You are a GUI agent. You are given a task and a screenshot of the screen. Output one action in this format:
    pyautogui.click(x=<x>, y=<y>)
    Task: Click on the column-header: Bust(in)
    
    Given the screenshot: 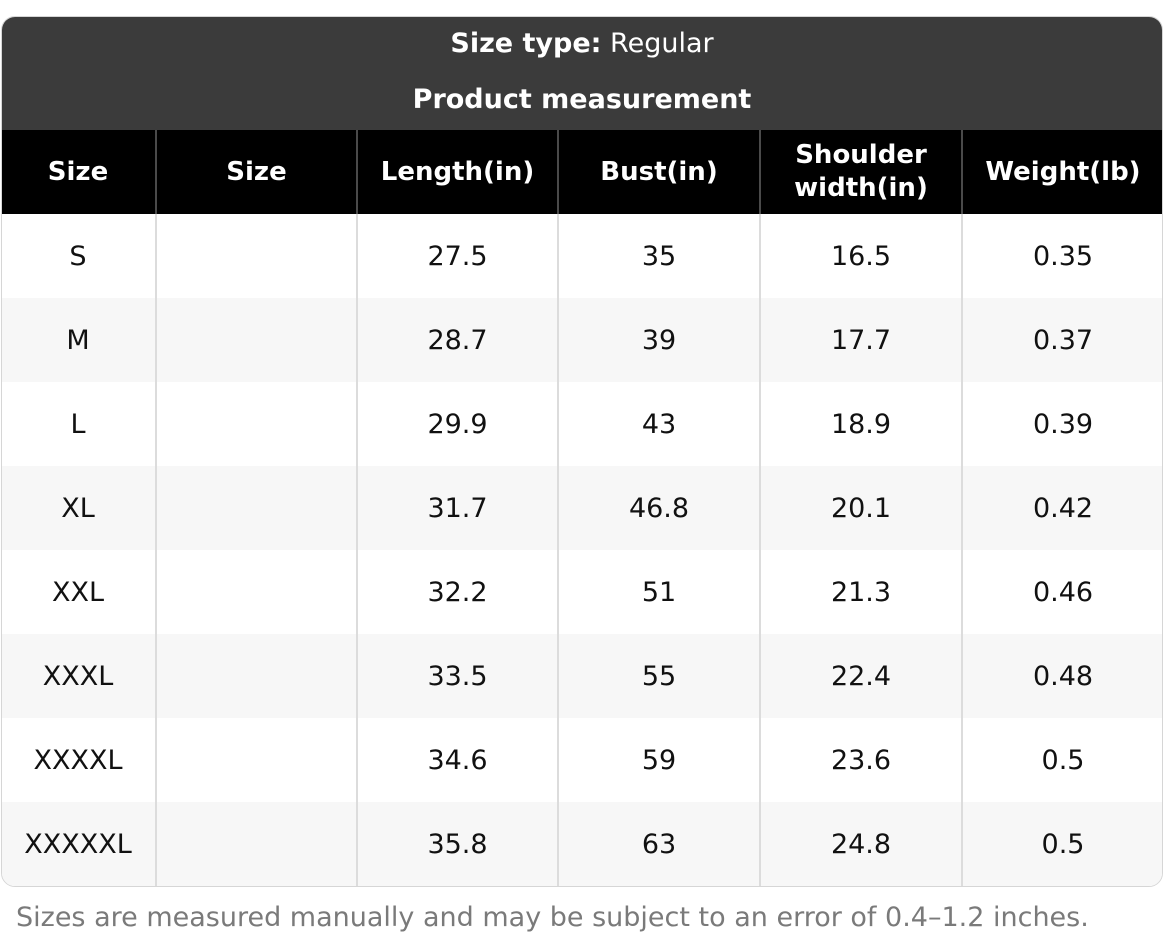 What is the action you would take?
    pyautogui.click(x=658, y=172)
    